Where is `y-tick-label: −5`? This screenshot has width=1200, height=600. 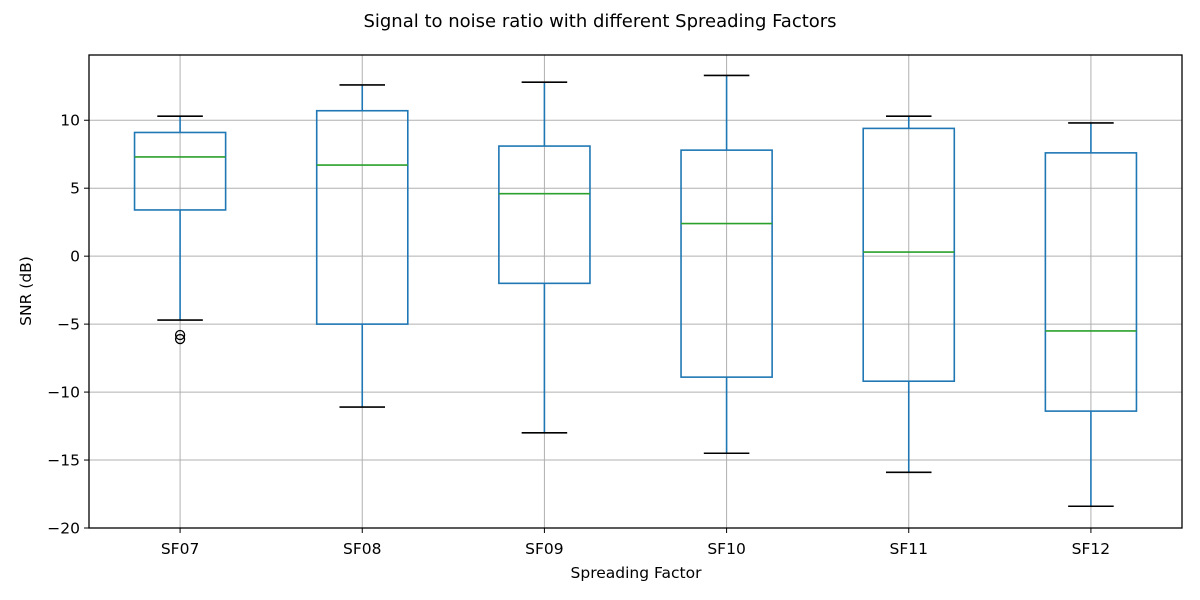 y-tick-label: −5 is located at coordinates (68, 325).